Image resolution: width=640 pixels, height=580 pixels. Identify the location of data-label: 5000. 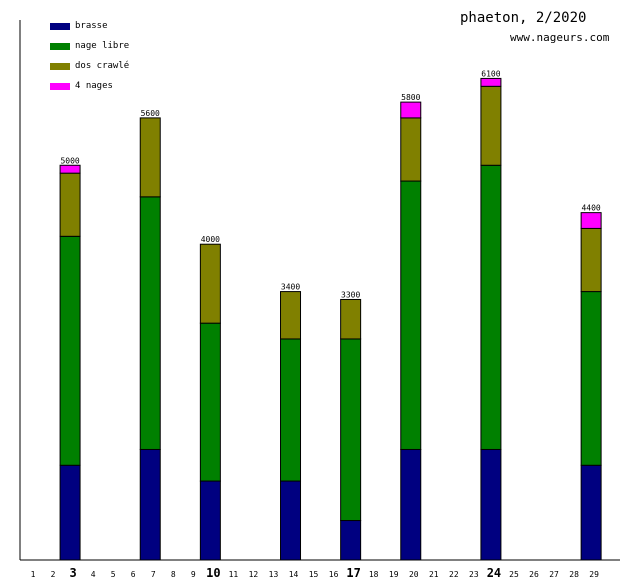
(69, 160).